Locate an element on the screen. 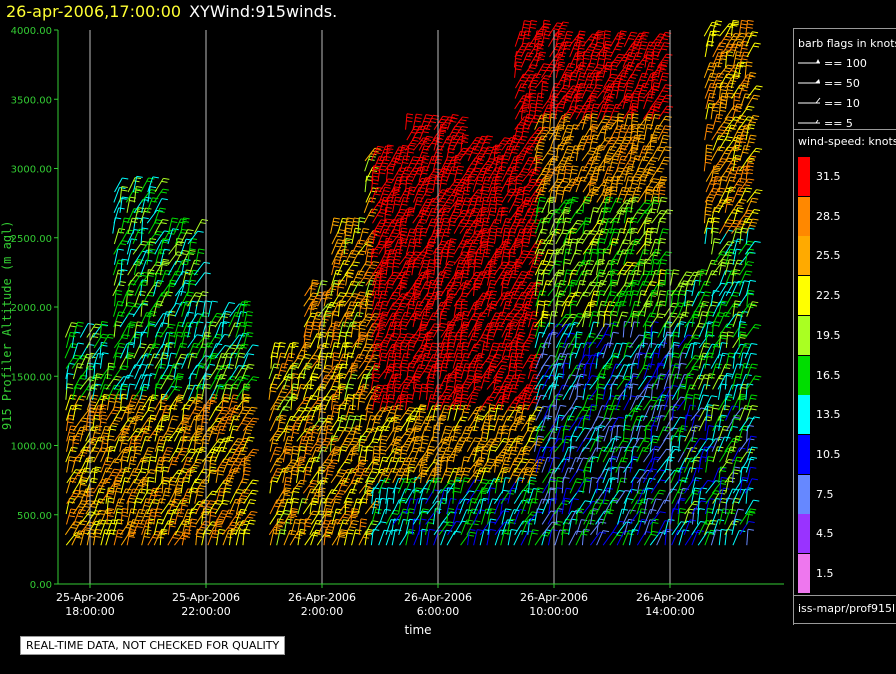  y-axis-label: 915 Profiler Altitude (m agl) is located at coordinates (7, 325).